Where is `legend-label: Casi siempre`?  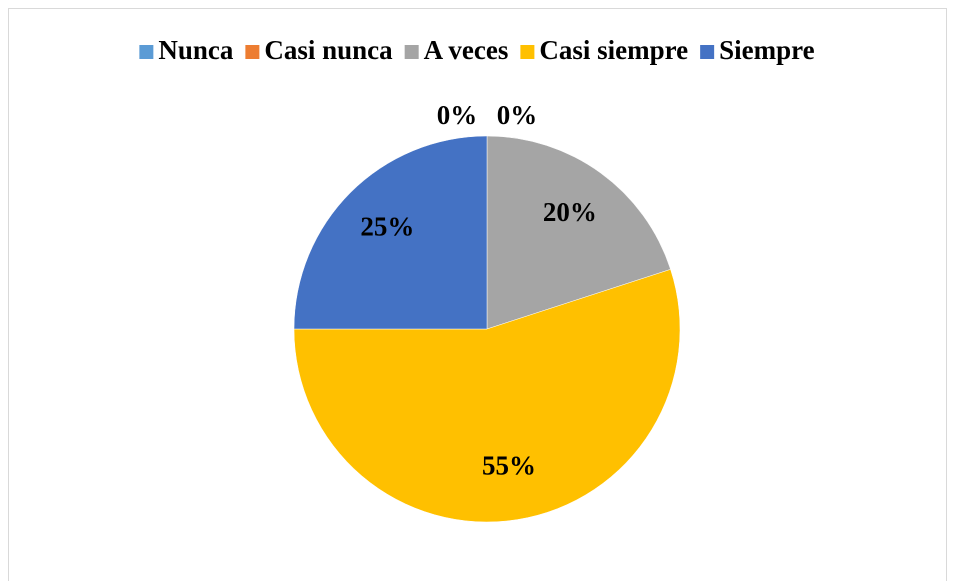 legend-label: Casi siempre is located at coordinates (613, 50).